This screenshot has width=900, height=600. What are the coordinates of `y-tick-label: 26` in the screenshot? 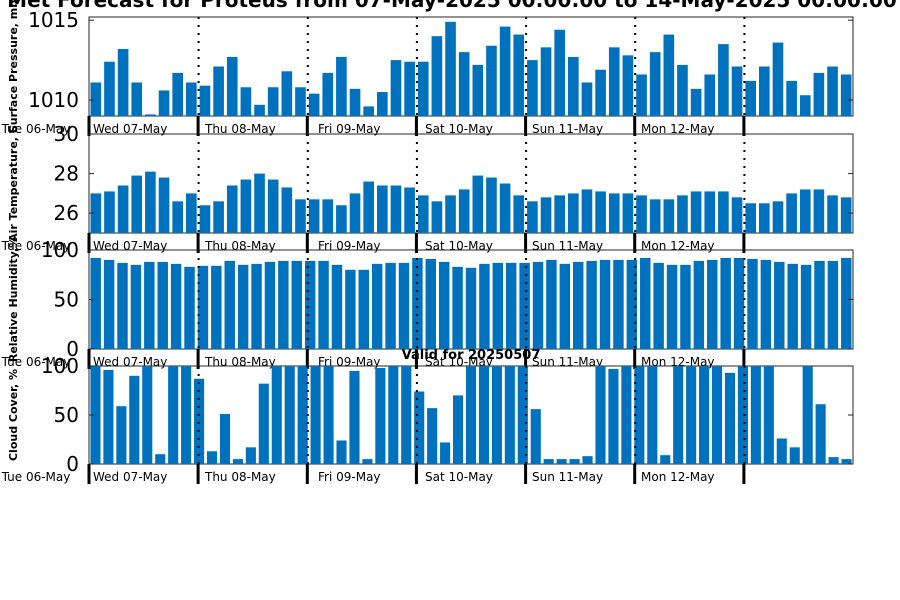 It's located at (66, 213).